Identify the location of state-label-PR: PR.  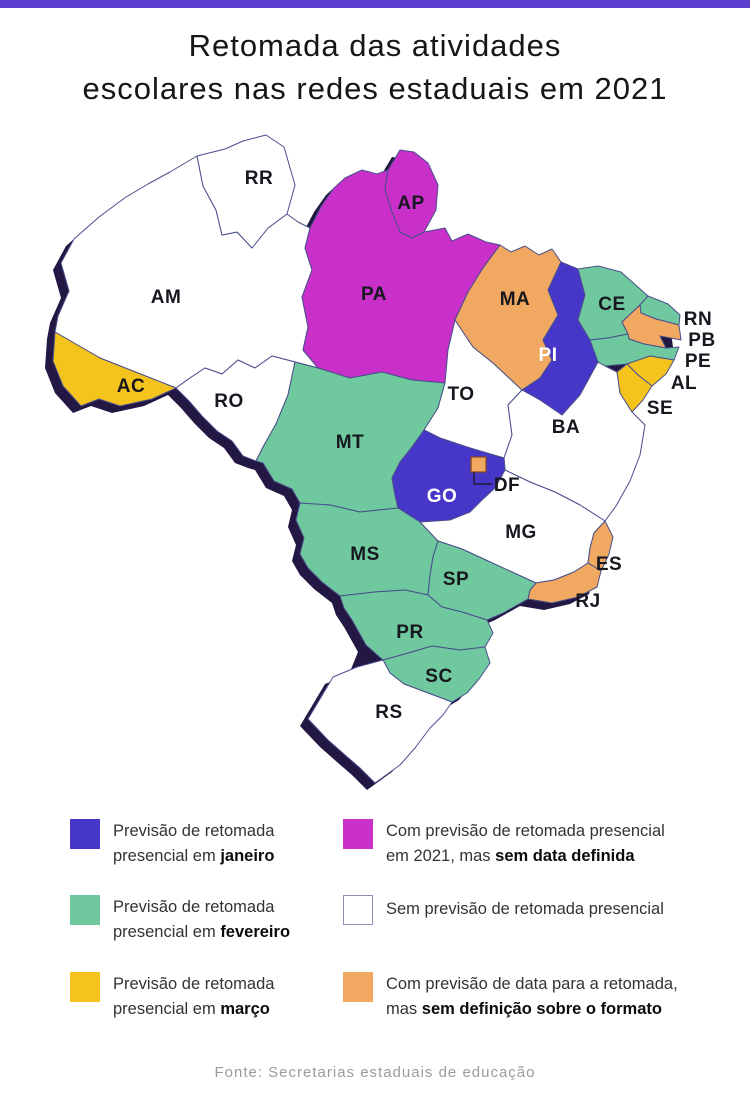
(409, 632).